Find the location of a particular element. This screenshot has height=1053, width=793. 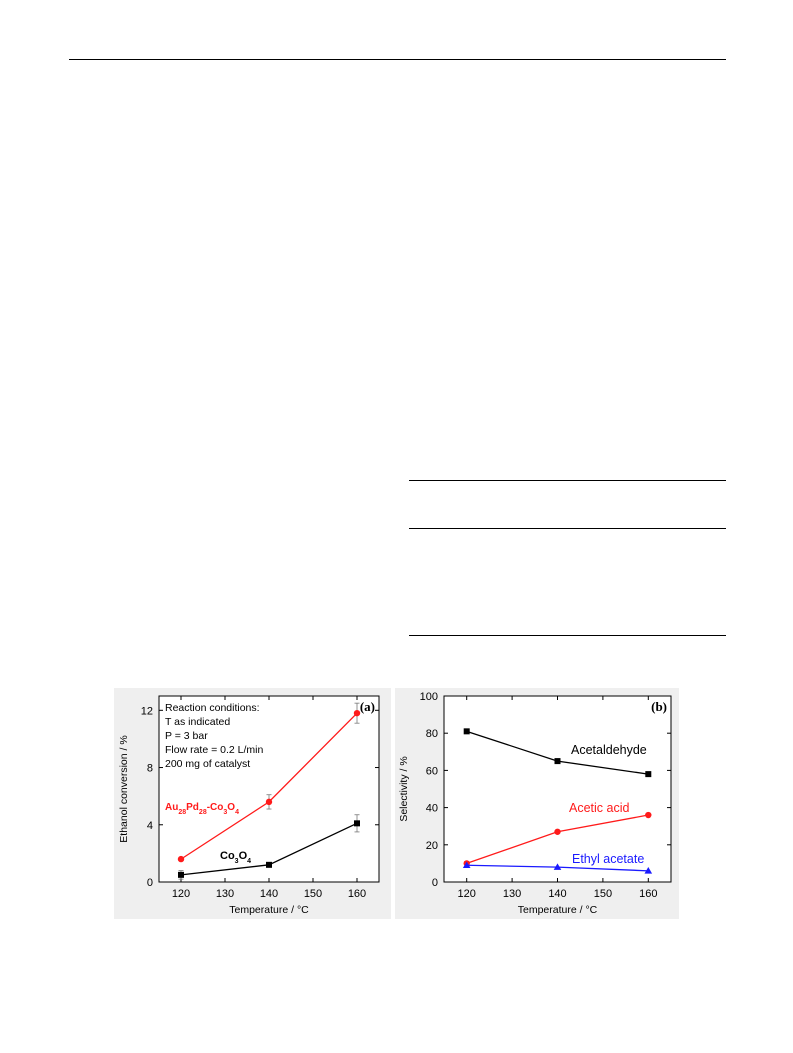

table-bottom-rule is located at coordinates (567, 635).